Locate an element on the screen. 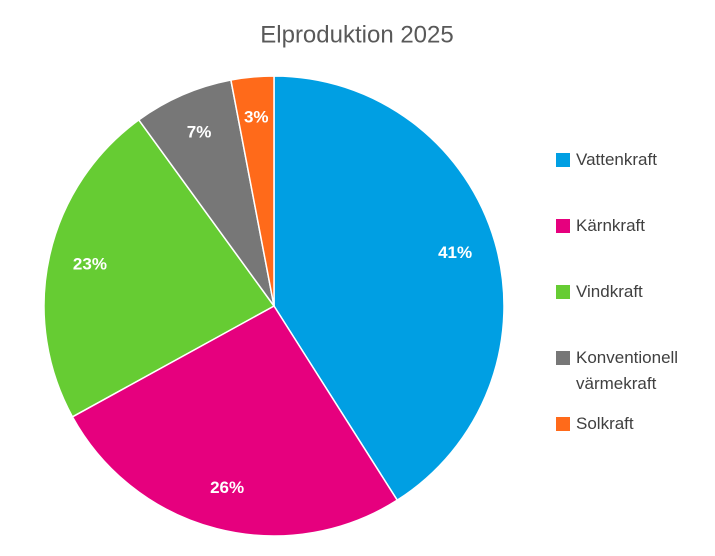 The width and height of the screenshot is (715, 556). data-label: 7% is located at coordinates (199, 131).